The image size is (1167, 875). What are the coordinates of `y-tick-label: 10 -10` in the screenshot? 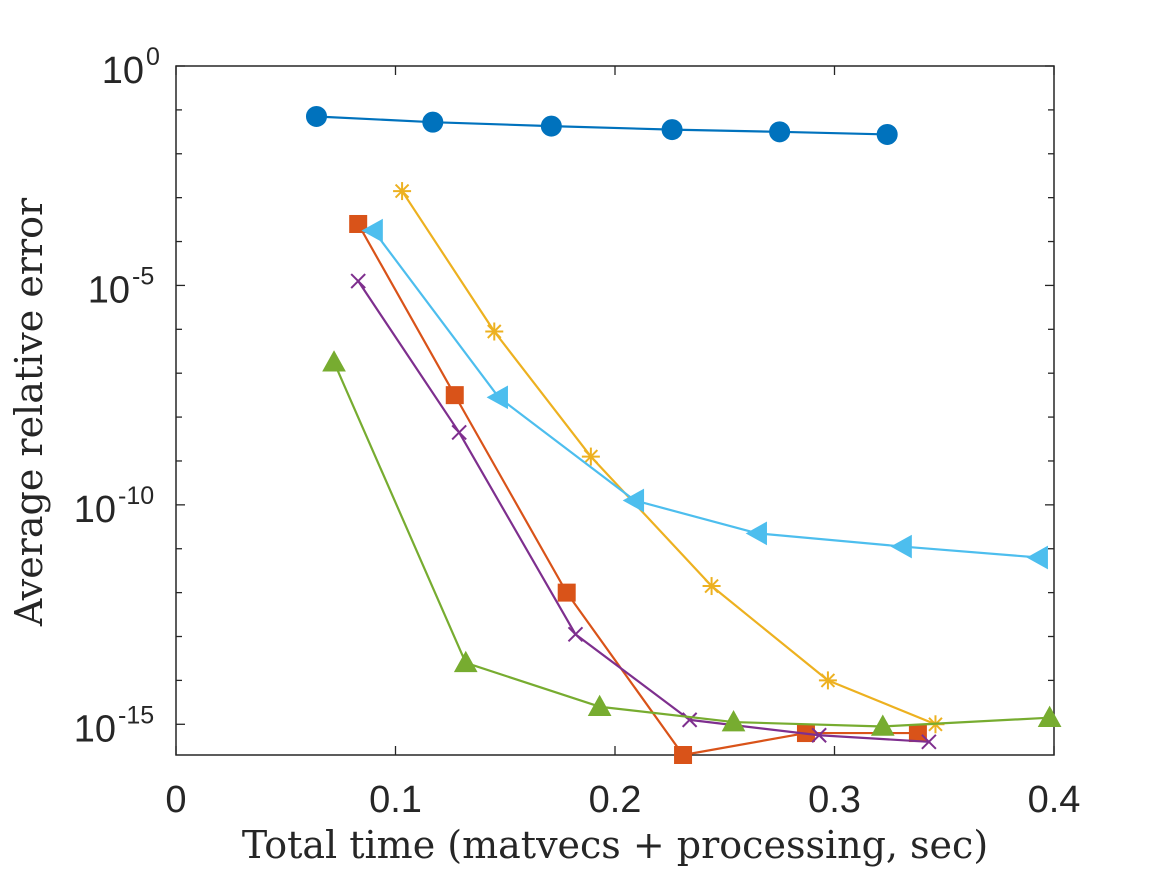 It's located at (114, 506).